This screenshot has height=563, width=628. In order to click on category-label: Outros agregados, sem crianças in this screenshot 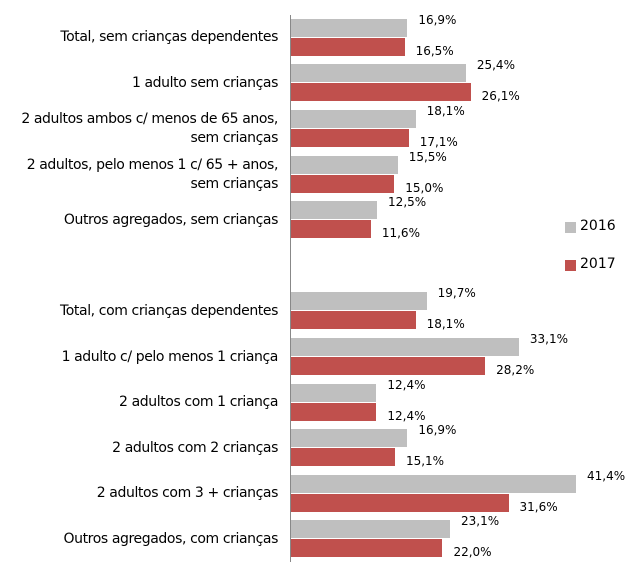, I will do `click(171, 219)`.